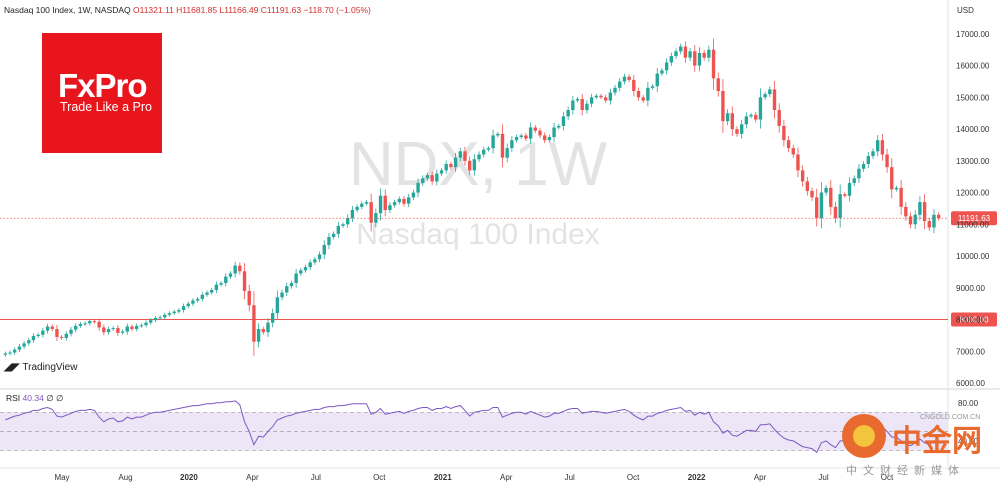  What do you see at coordinates (970, 288) in the screenshot?
I see `y-tick-label: 9000.00` at bounding box center [970, 288].